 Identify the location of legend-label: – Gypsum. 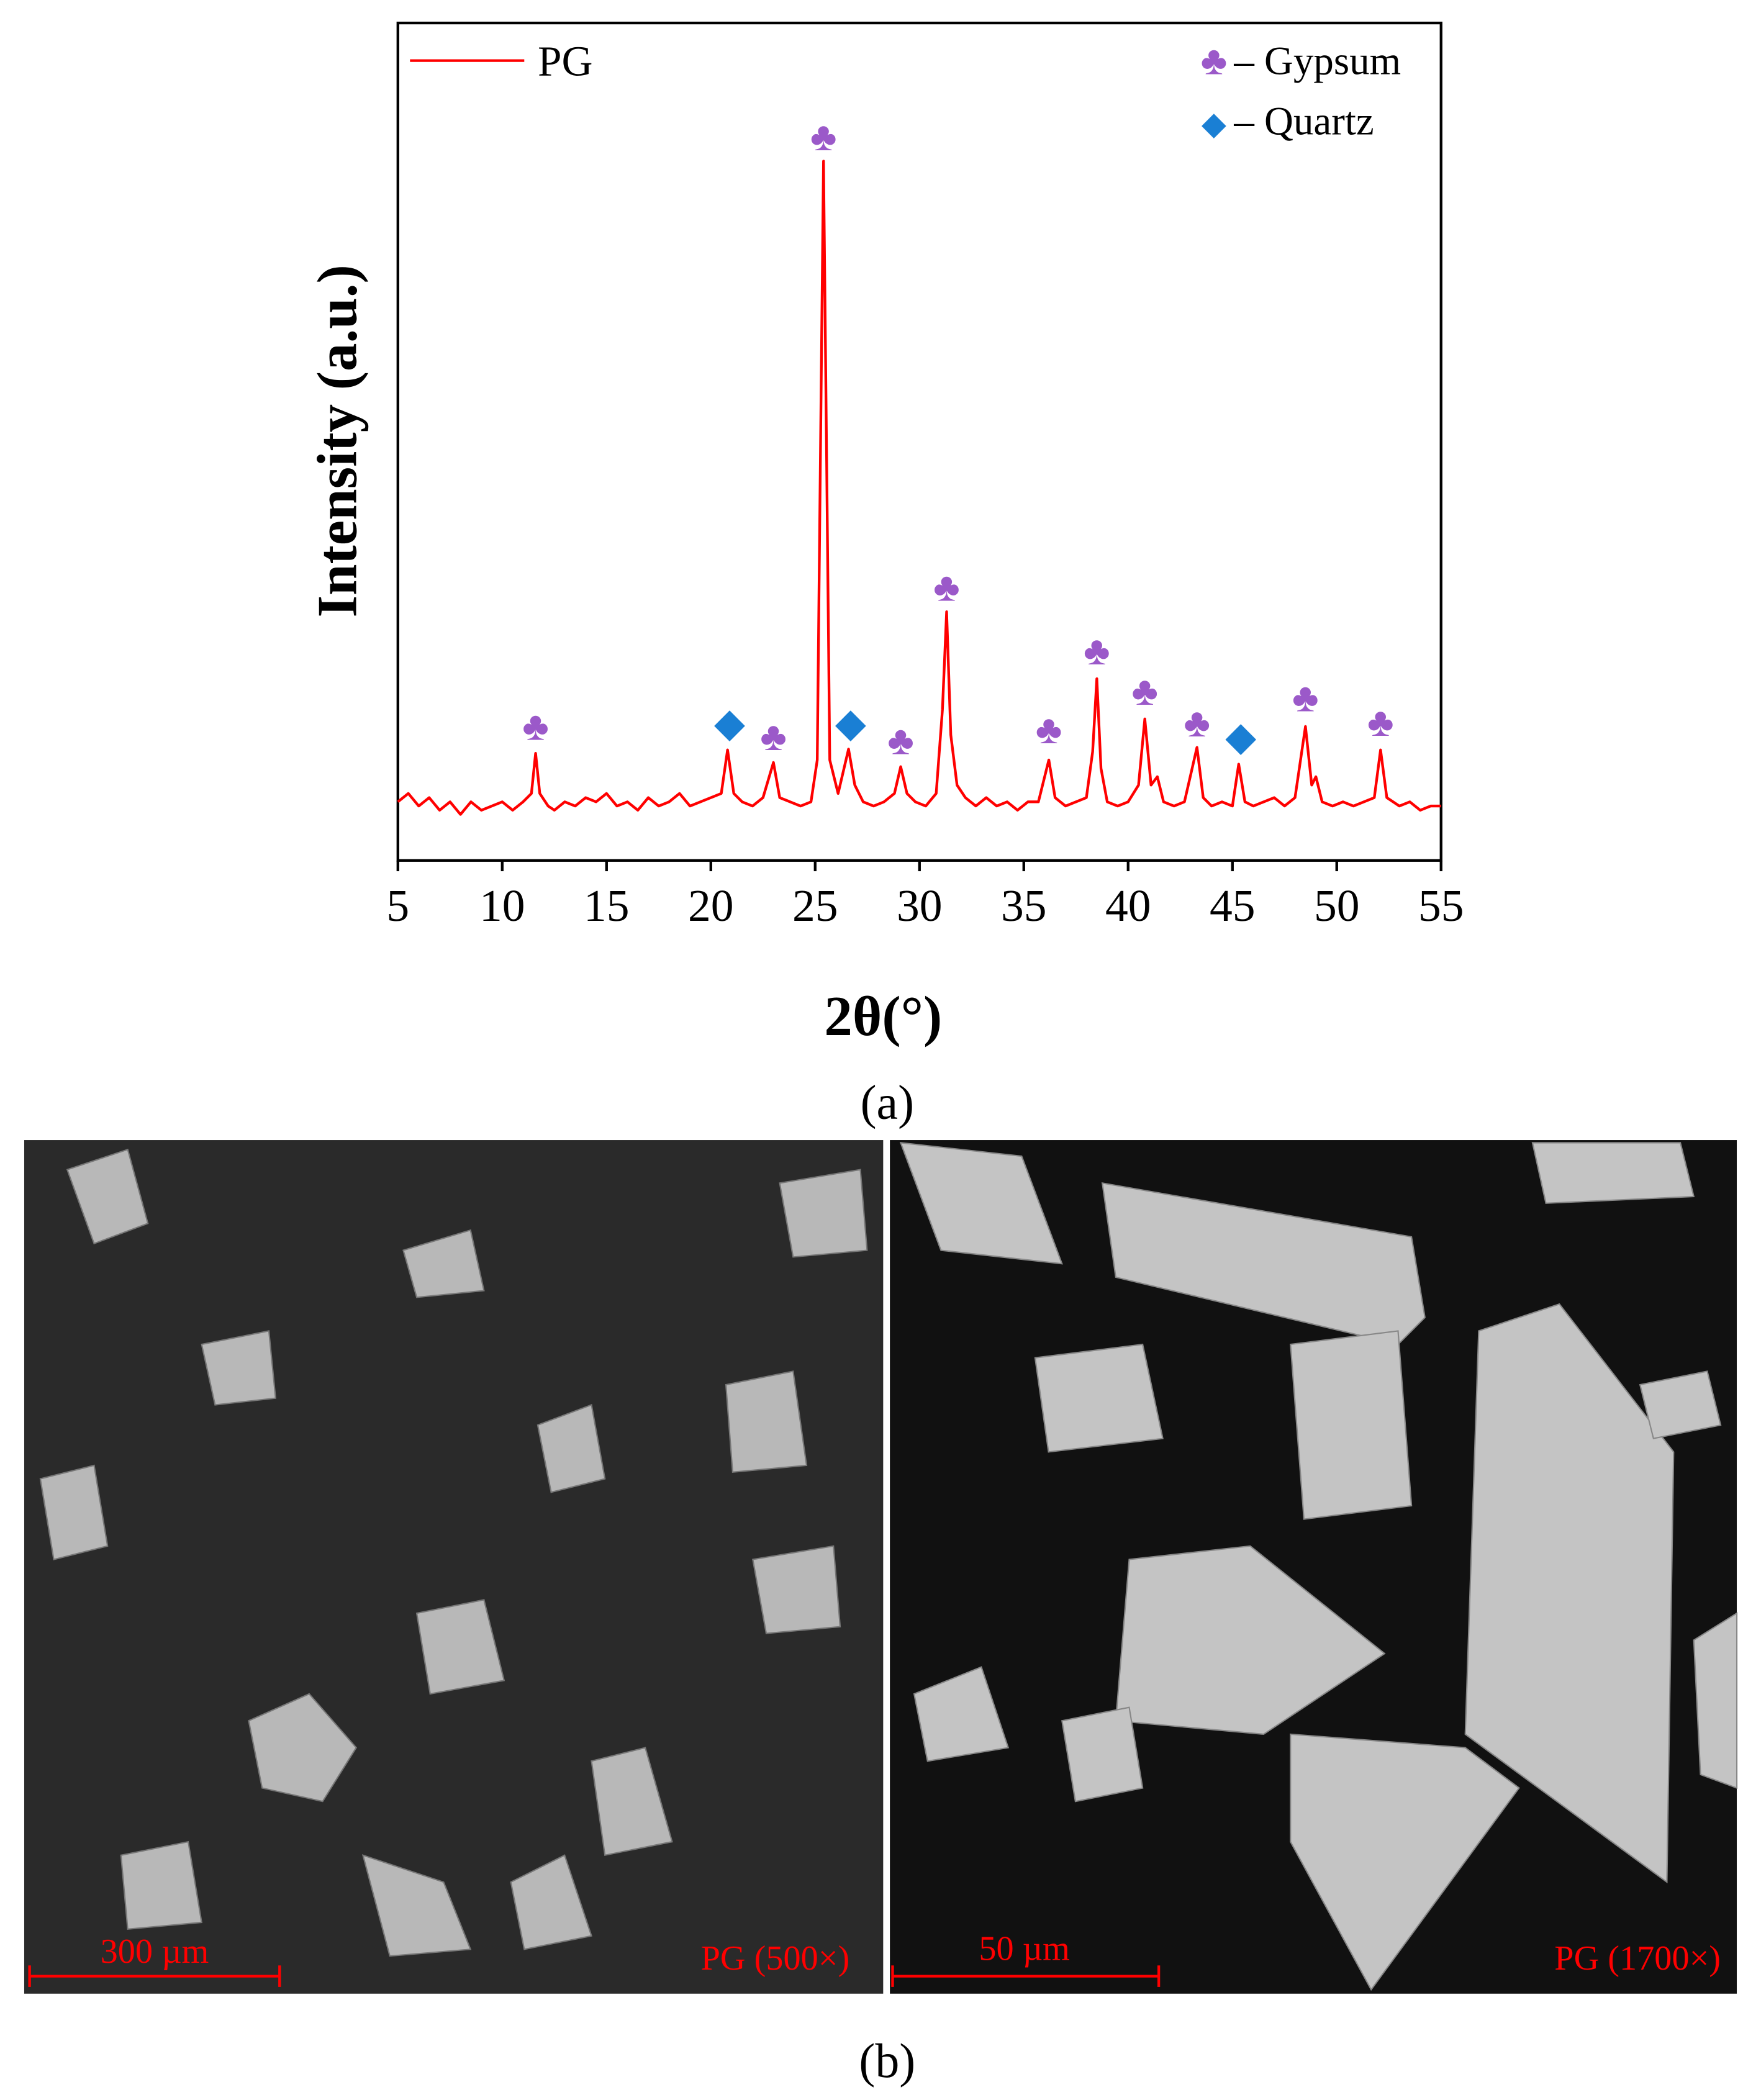
(1317, 60).